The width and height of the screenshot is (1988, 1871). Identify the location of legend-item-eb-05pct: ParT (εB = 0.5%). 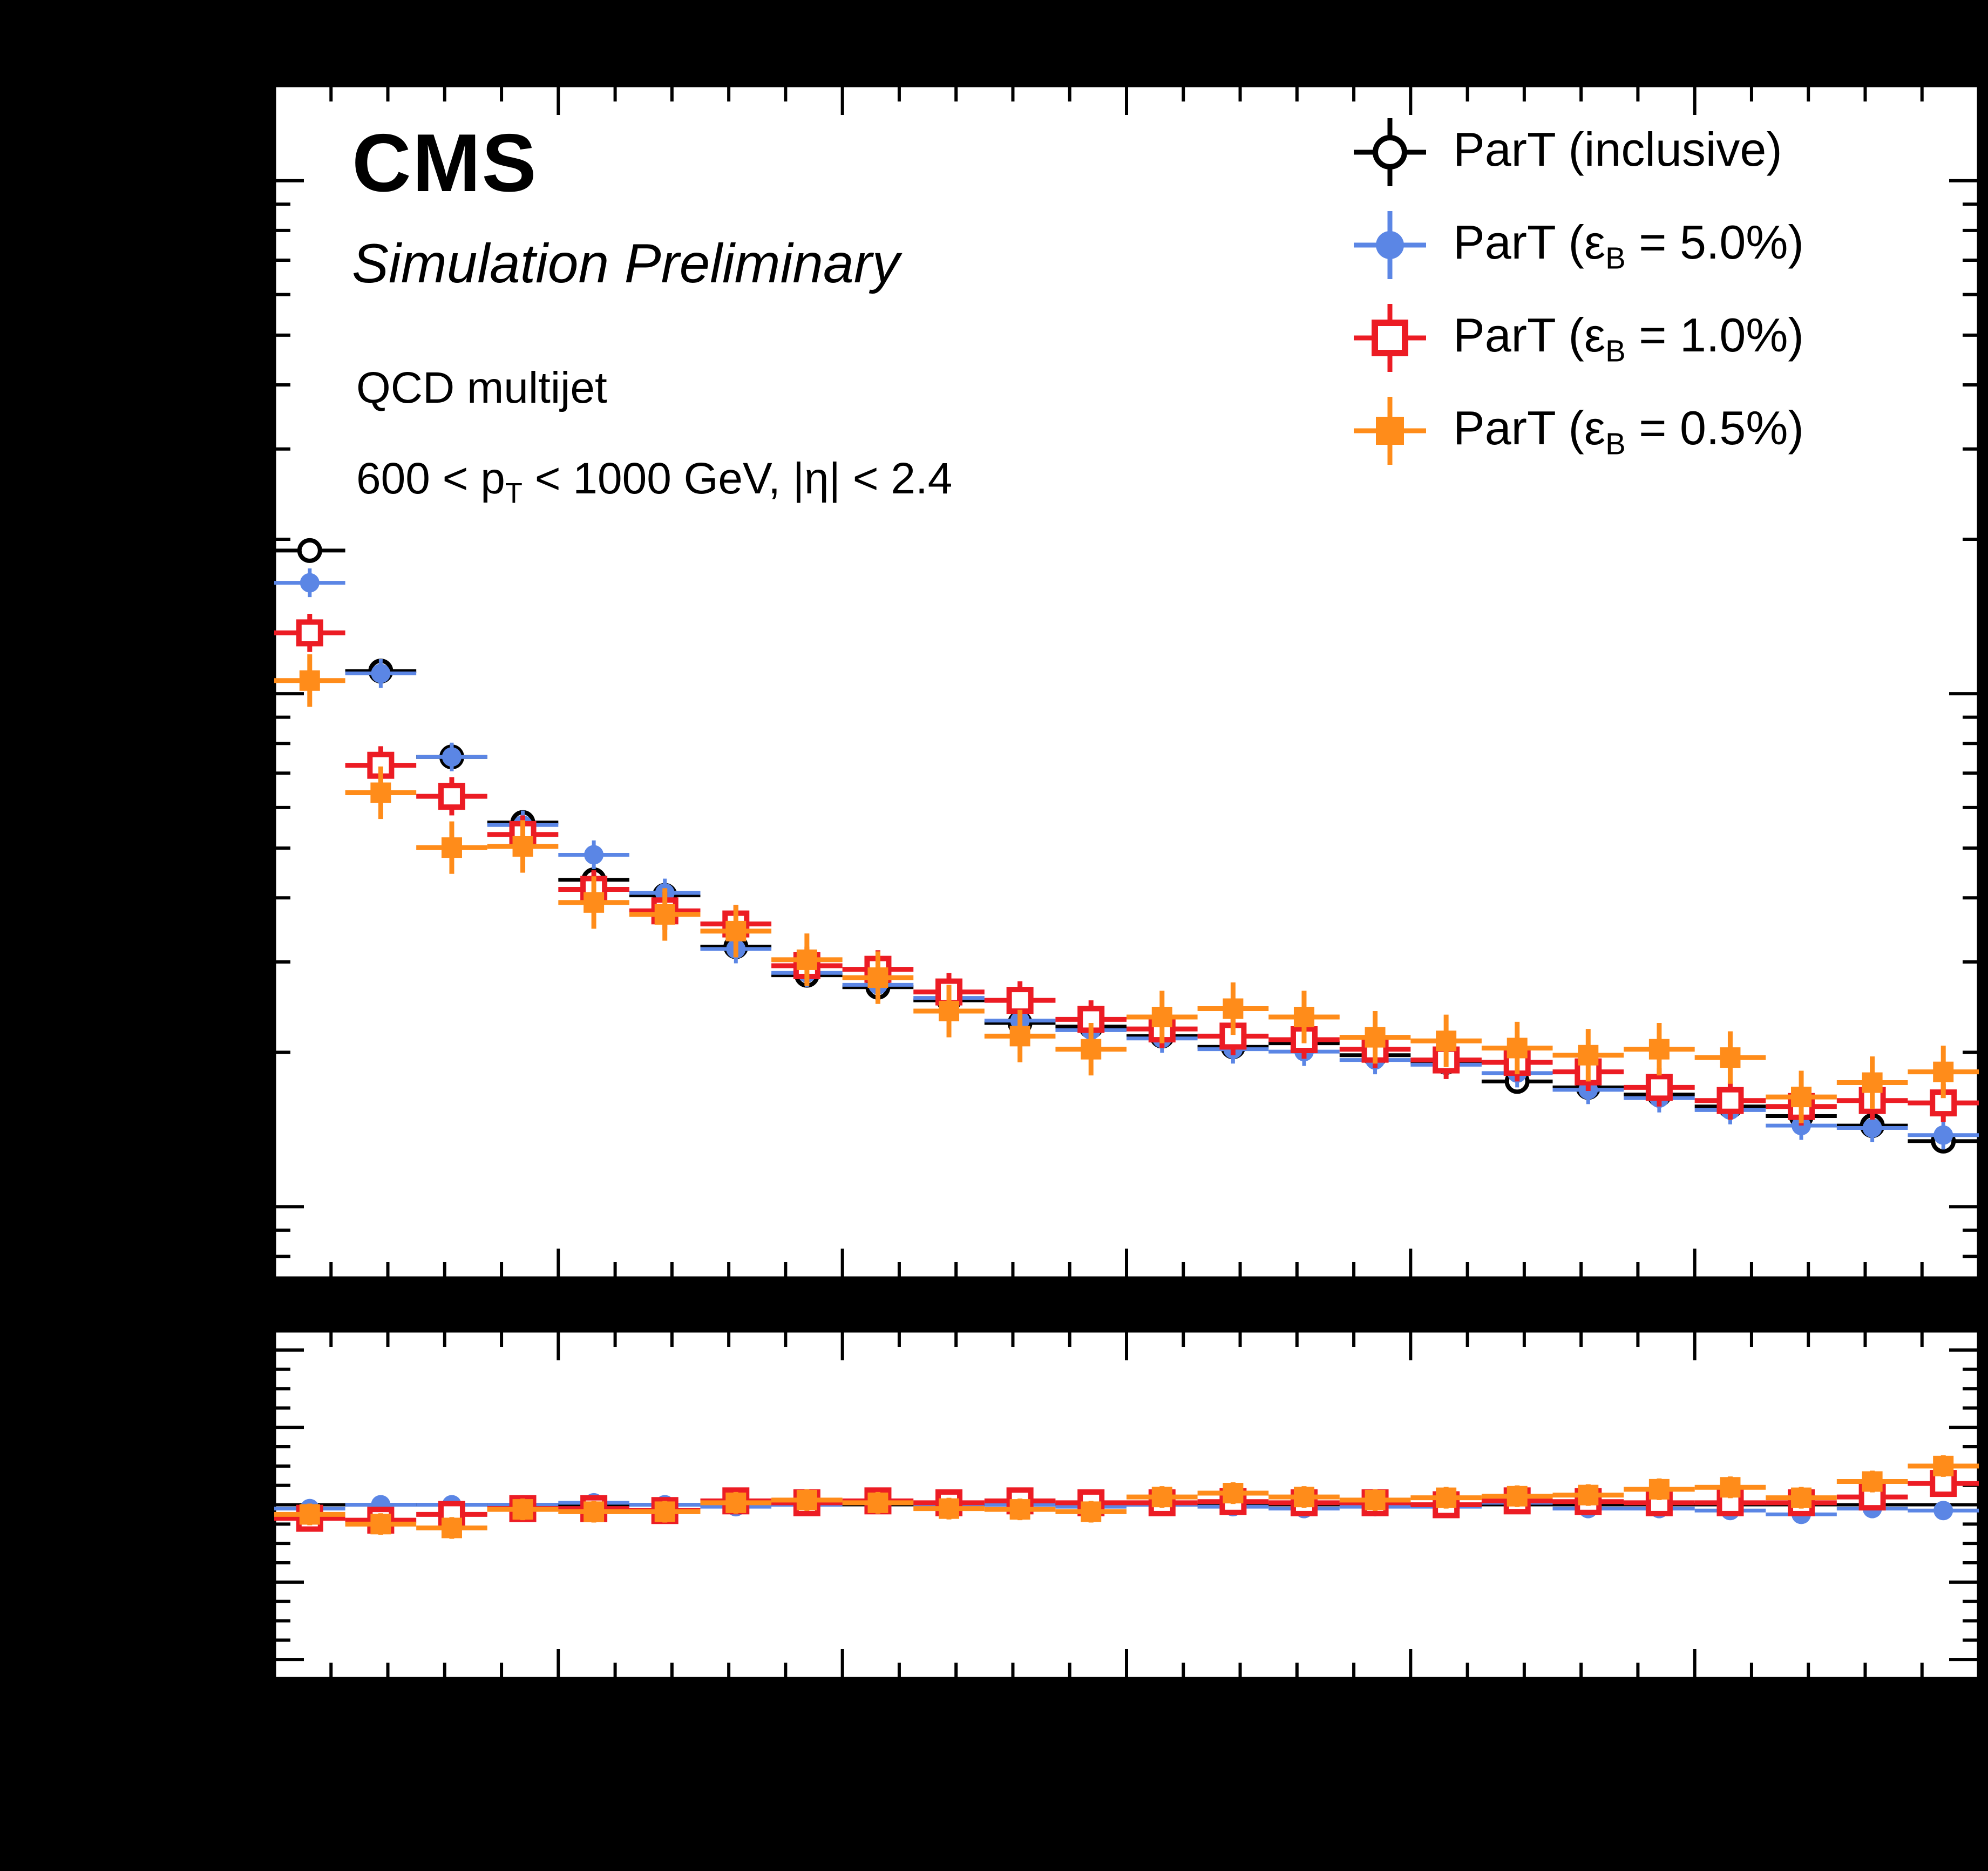
(1576, 430).